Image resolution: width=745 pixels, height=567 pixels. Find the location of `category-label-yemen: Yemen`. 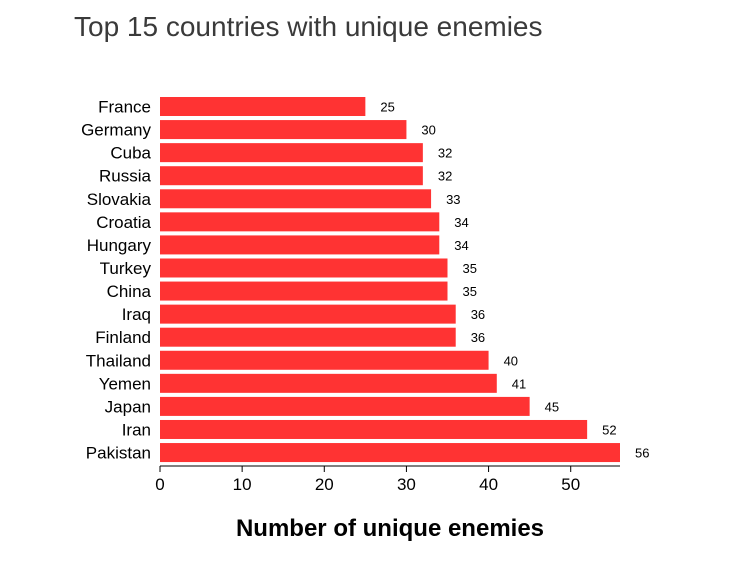

category-label-yemen: Yemen is located at coordinates (125, 383).